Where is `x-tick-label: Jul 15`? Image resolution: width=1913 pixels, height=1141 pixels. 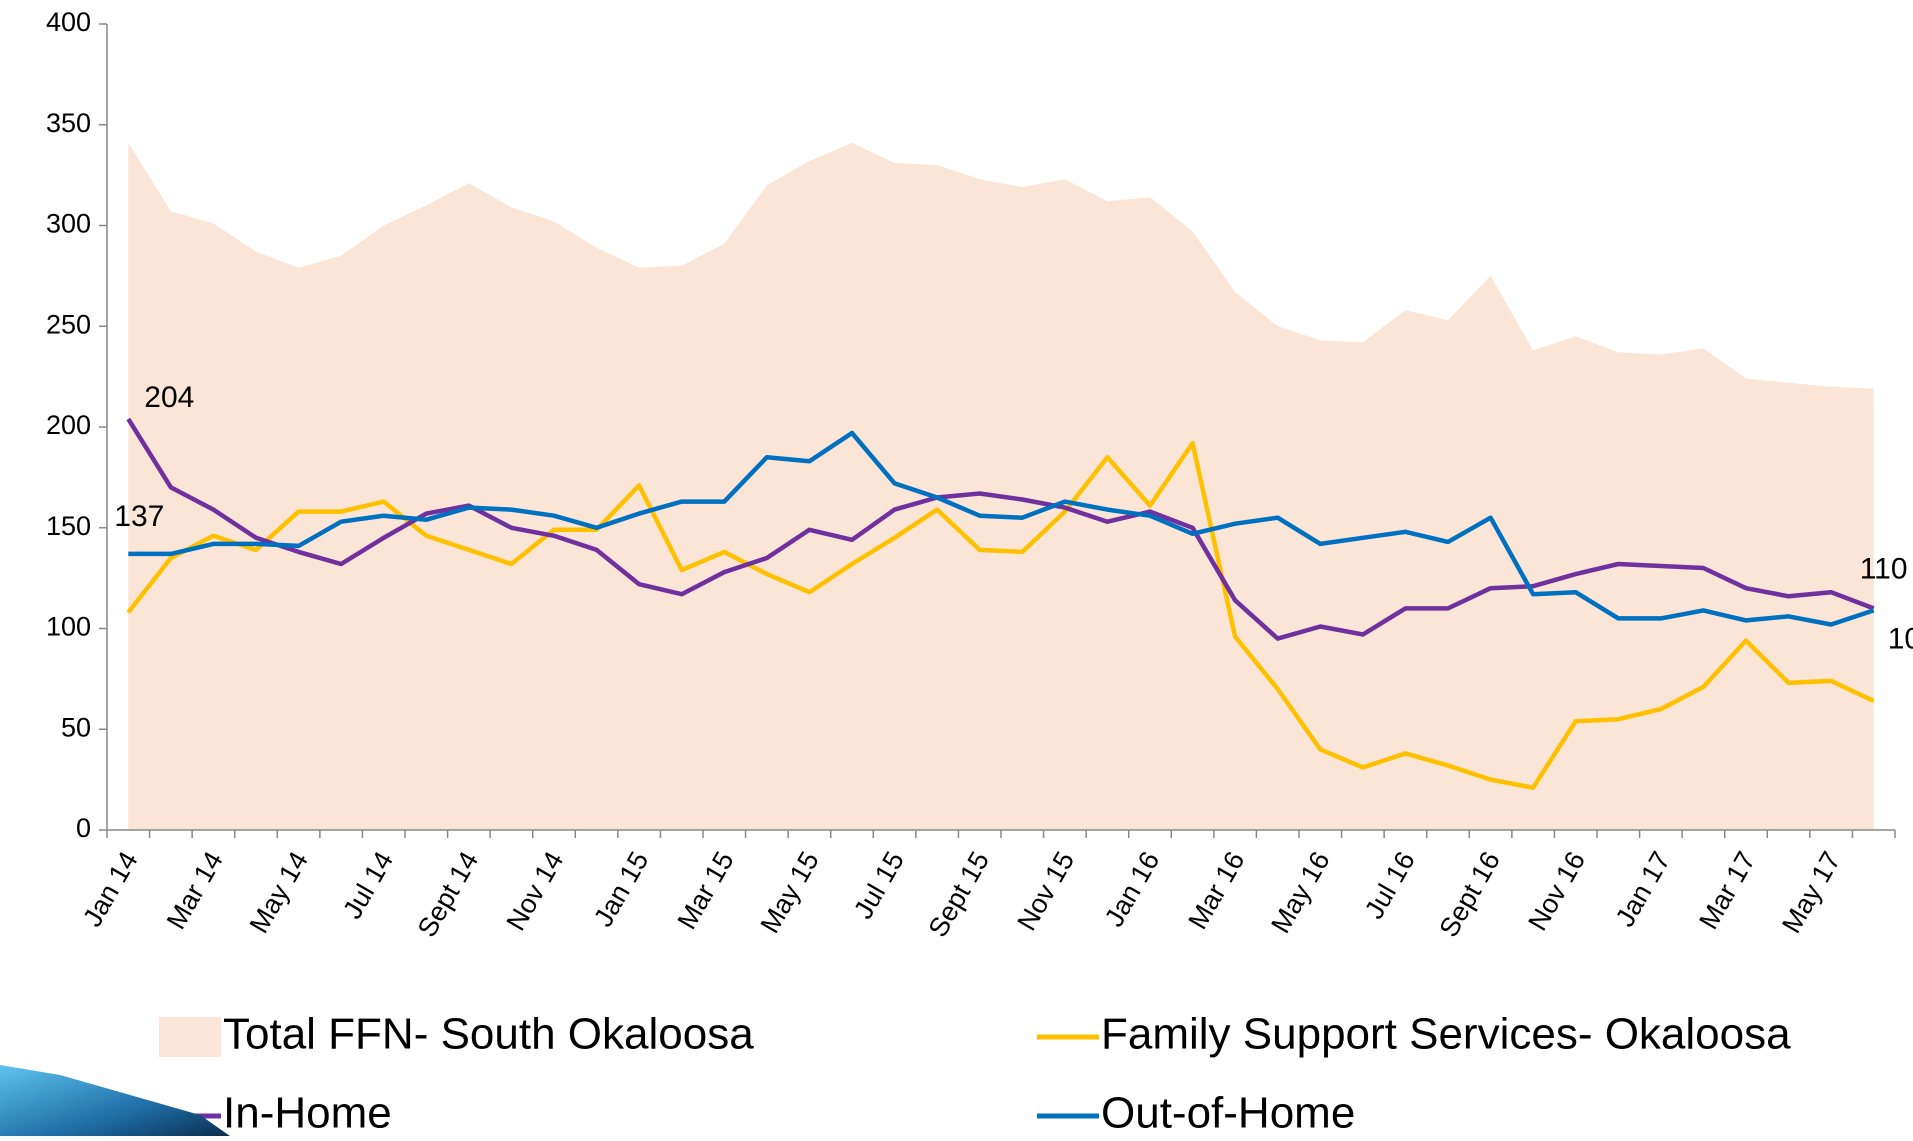
x-tick-label: Jul 15 is located at coordinates (879, 884).